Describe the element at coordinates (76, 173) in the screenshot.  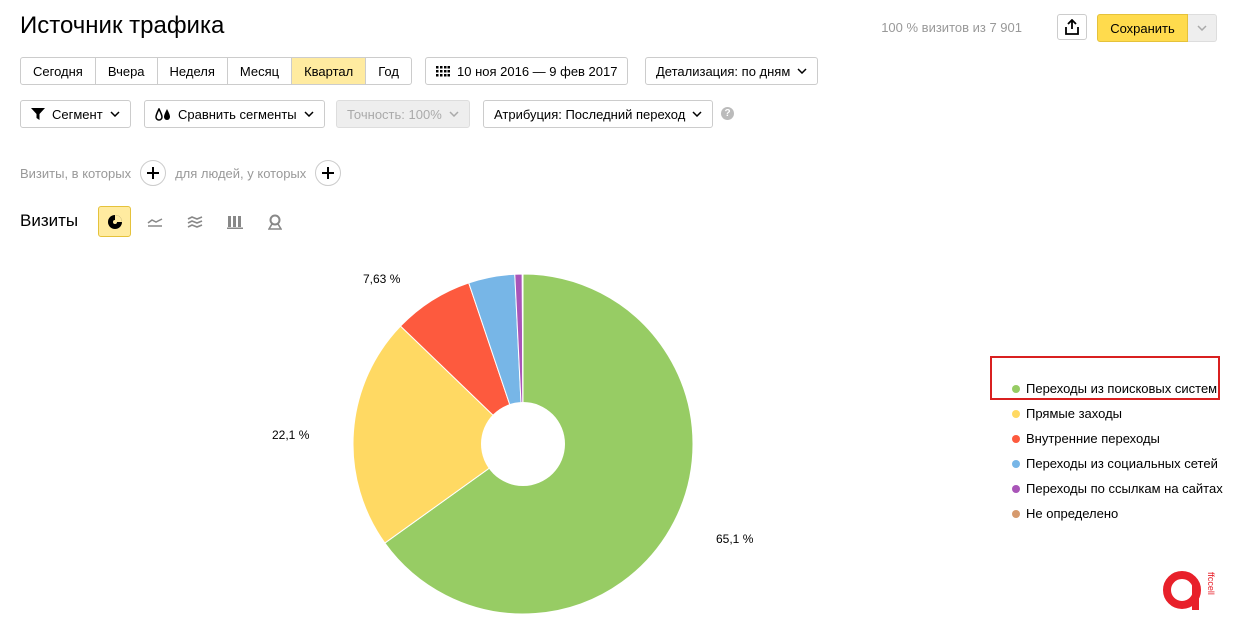
I see `visits-where-label: Визиты, в которых` at that location.